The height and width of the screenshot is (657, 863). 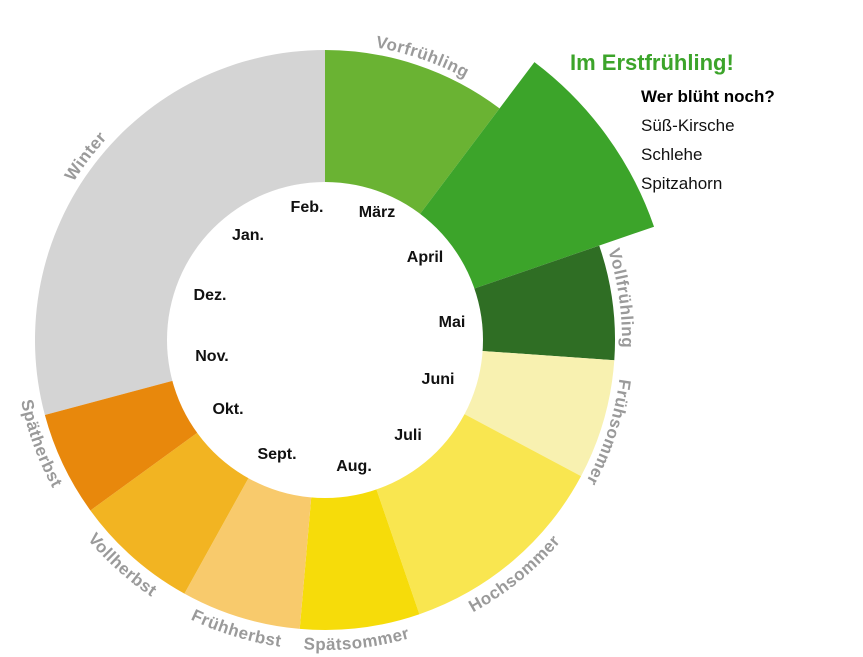 What do you see at coordinates (408, 435) in the screenshot?
I see `month-label: Juli` at bounding box center [408, 435].